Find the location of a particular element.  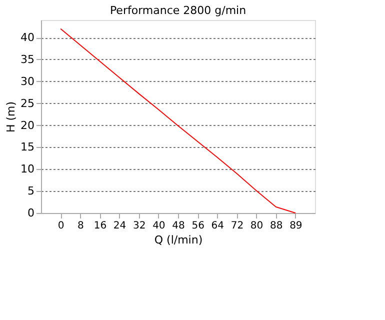

x-tick-label: 80 is located at coordinates (257, 226).